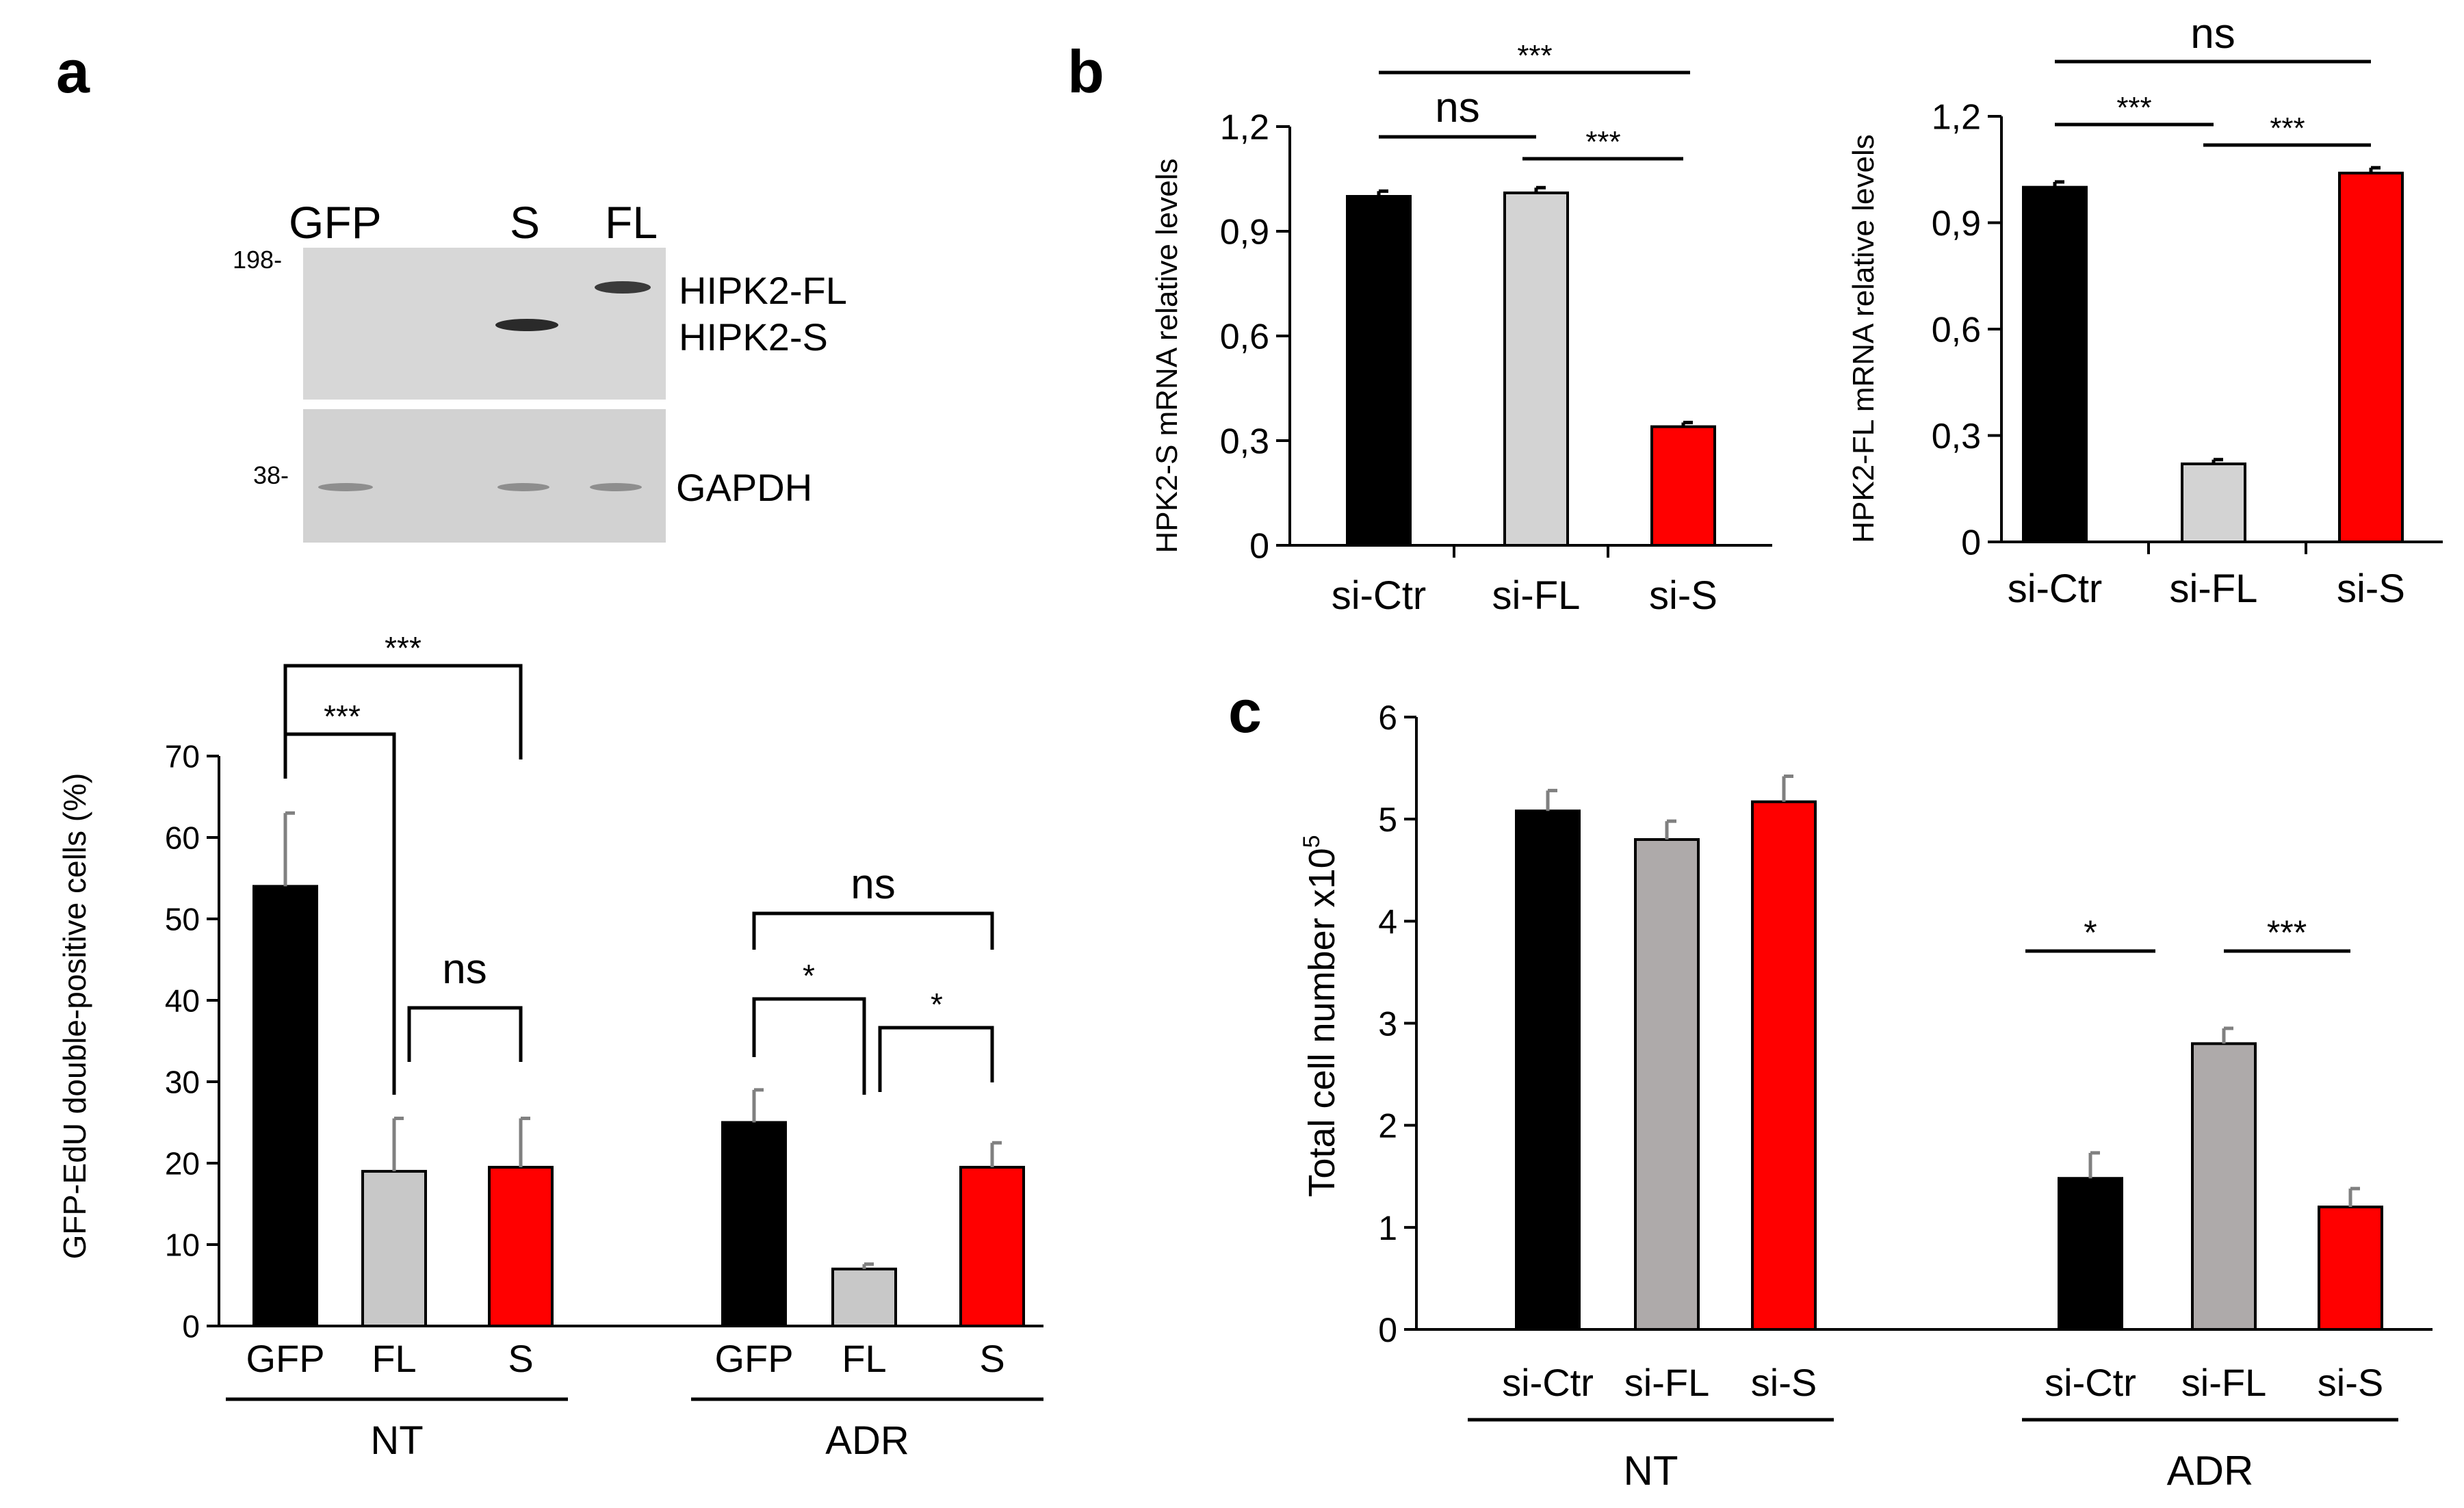 The height and width of the screenshot is (1508, 2464). I want to click on b2-y-tick-label: 0, so click(1971, 543).